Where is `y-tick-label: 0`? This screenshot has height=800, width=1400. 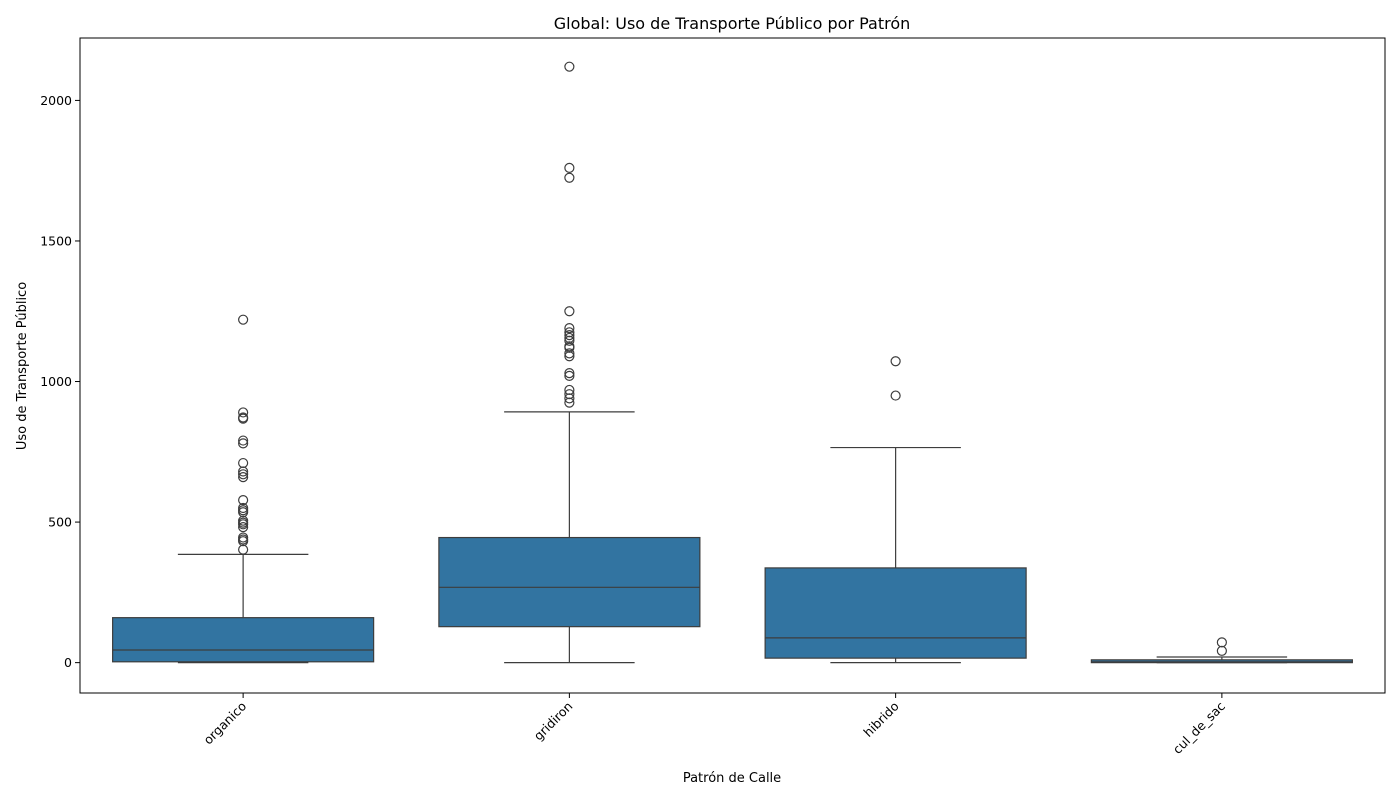
y-tick-label: 0 is located at coordinates (68, 662).